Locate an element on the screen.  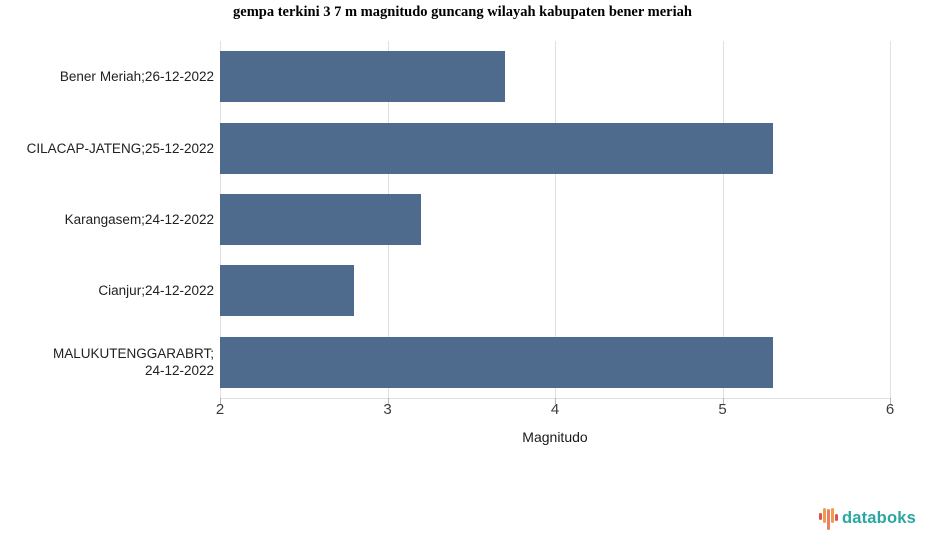
x-axis-title: Magnitudo is located at coordinates (555, 437).